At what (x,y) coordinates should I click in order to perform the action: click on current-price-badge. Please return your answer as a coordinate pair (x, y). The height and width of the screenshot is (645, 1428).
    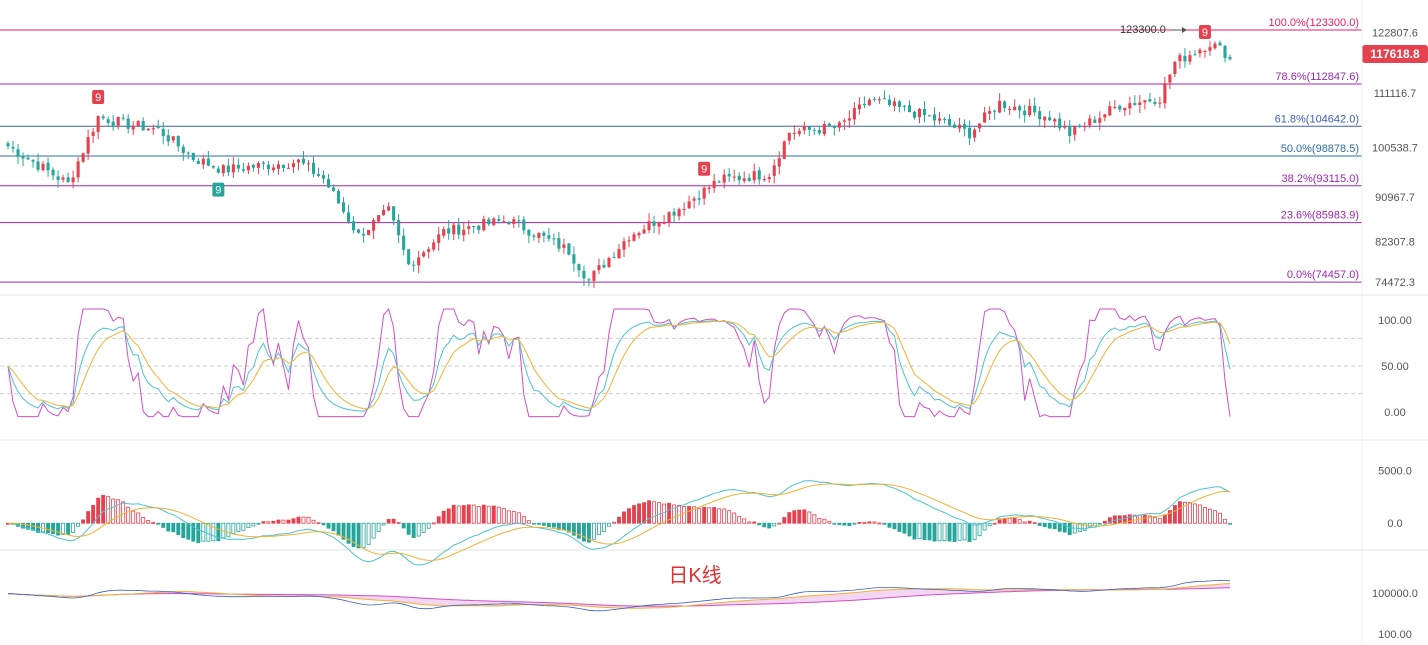
    Looking at the image, I should click on (1395, 54).